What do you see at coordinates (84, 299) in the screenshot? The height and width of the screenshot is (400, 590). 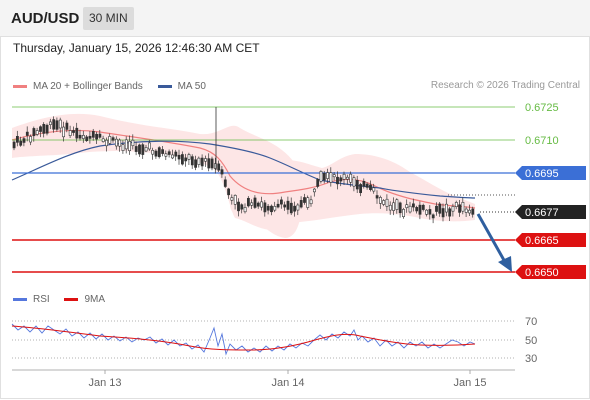 I see `legend-rsi-ma: 9MA` at bounding box center [84, 299].